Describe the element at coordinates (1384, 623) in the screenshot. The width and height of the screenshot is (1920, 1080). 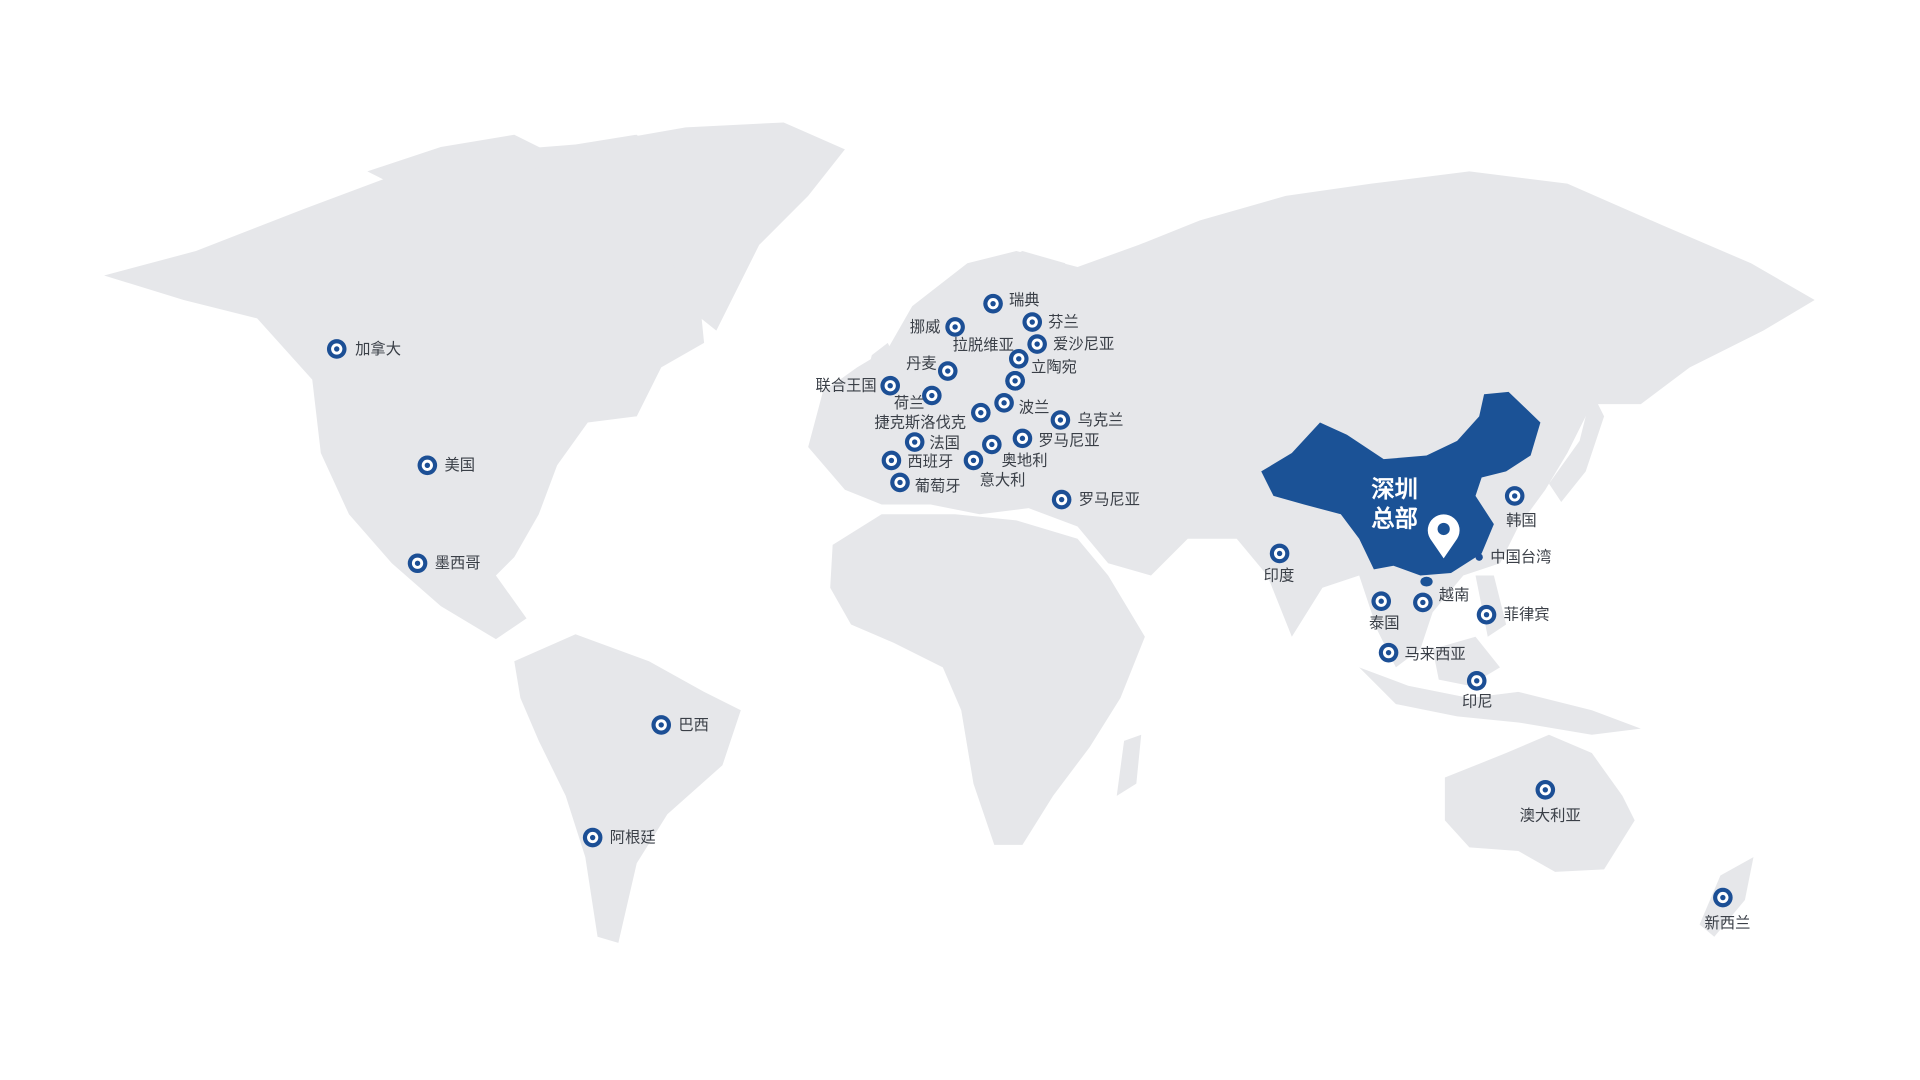
I see `marker-label: 泰国` at that location.